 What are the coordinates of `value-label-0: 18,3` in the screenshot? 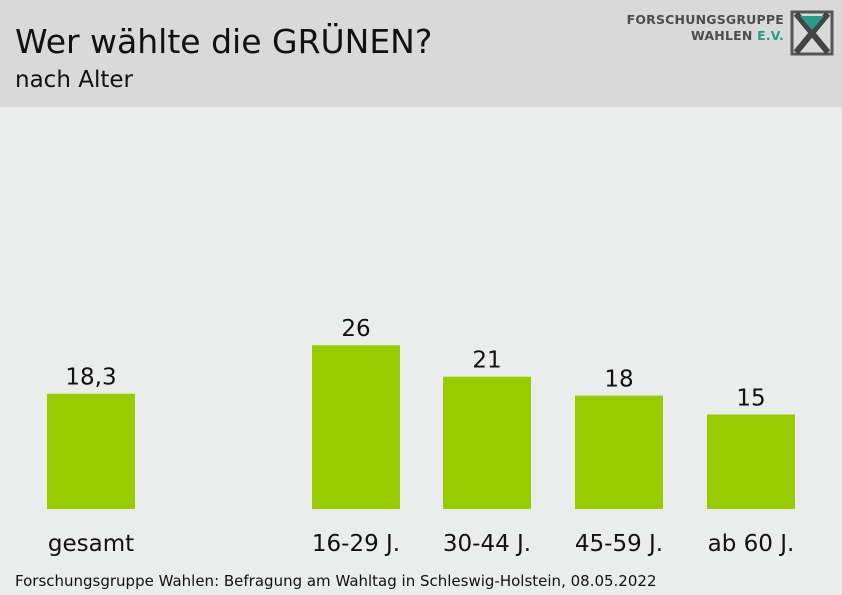 It's located at (90, 378).